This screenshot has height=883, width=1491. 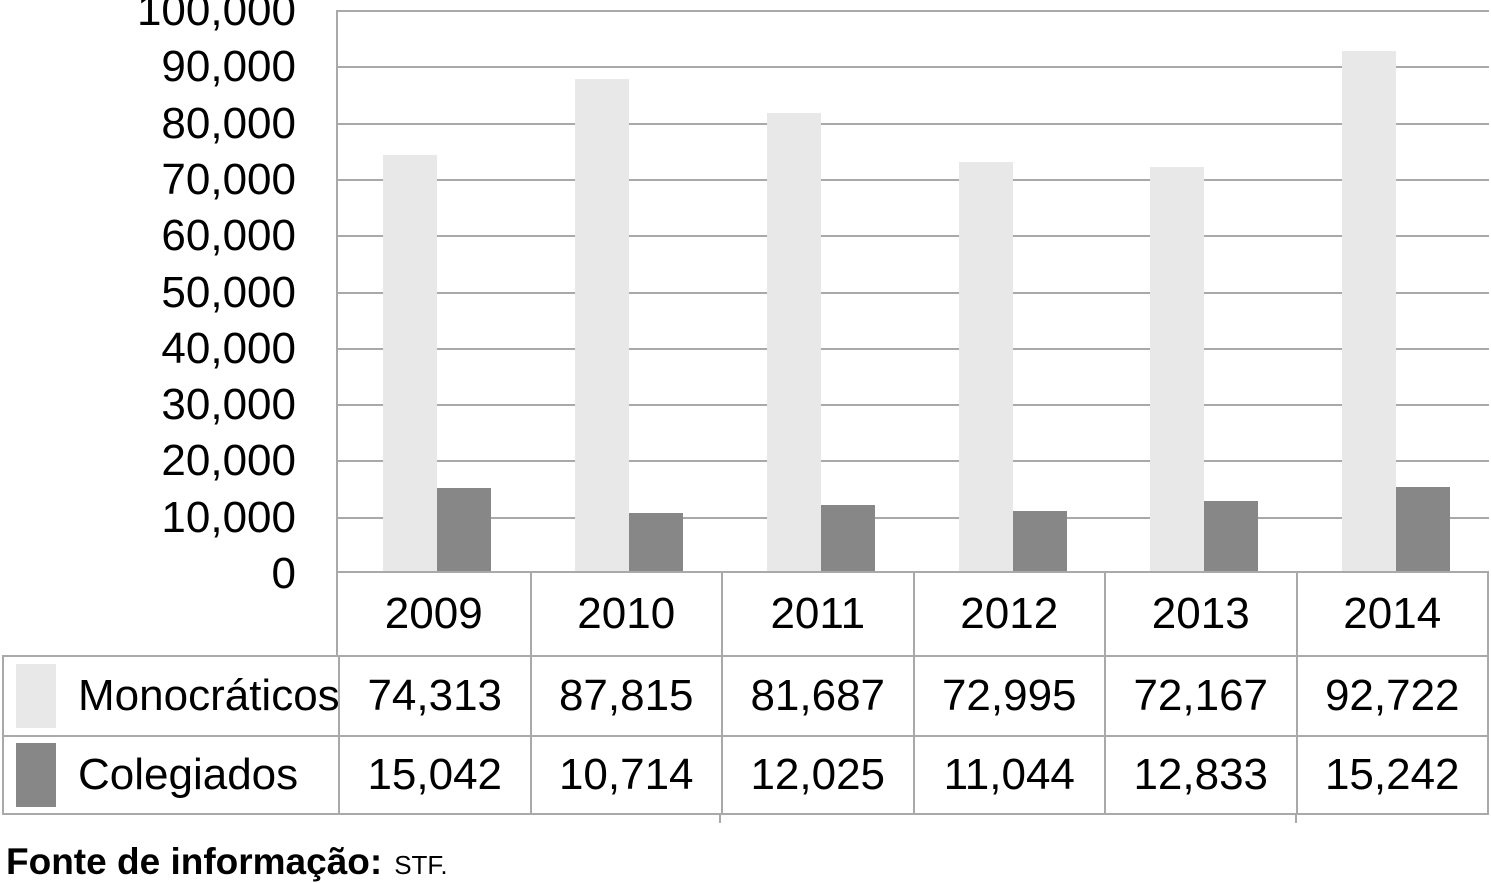 What do you see at coordinates (228, 461) in the screenshot?
I see `y-axis-tick-label: 20,000` at bounding box center [228, 461].